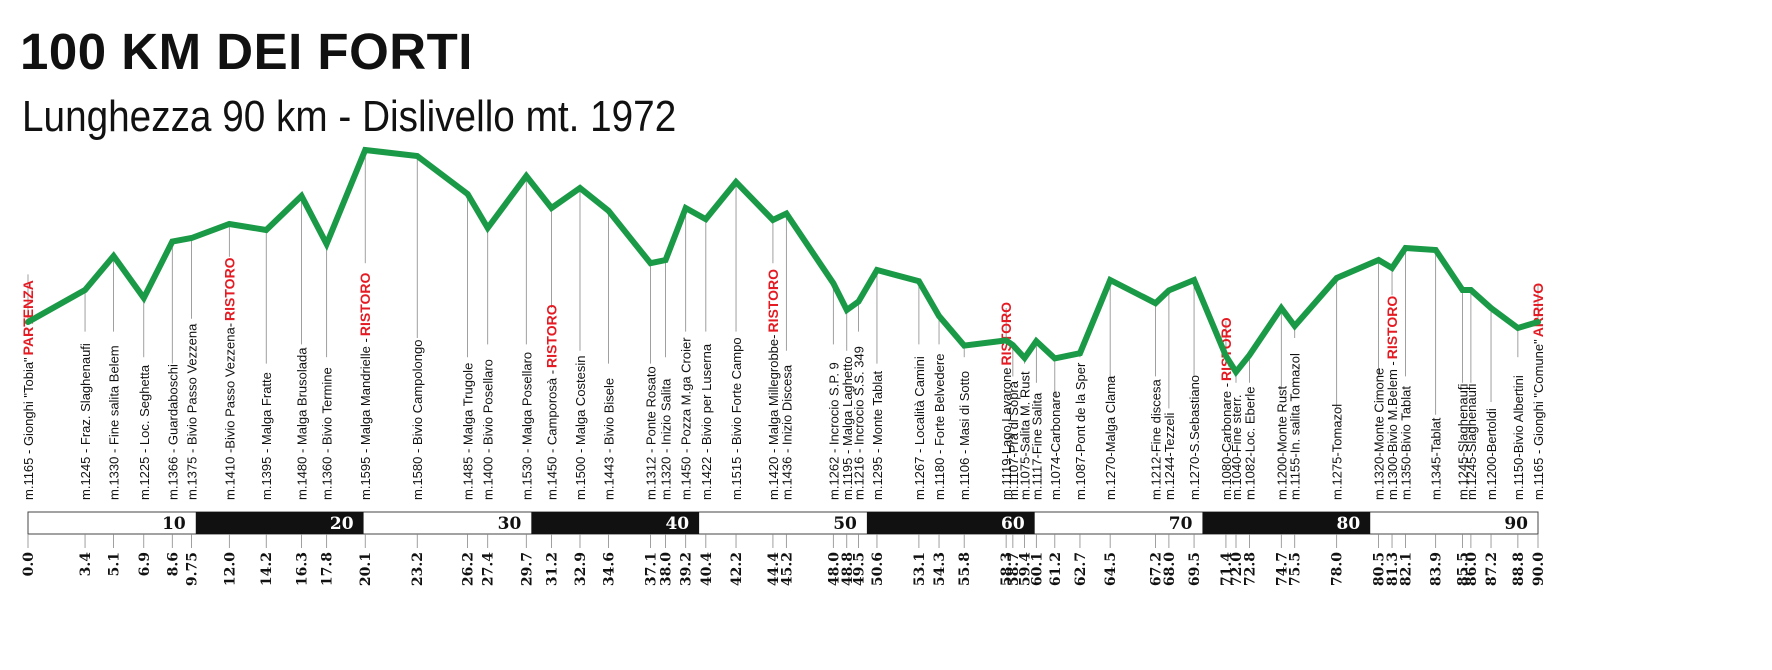  What do you see at coordinates (939, 427) in the screenshot?
I see `waypoint-label: m.1180 - Forte Belvedere` at bounding box center [939, 427].